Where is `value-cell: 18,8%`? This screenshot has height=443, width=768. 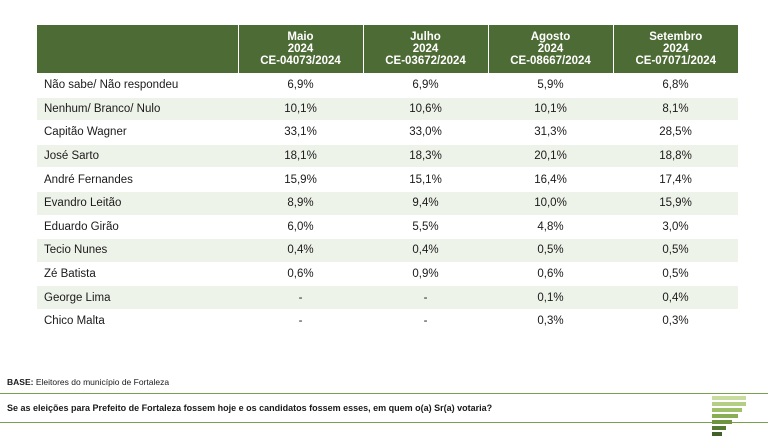
value-cell: 18,8% is located at coordinates (675, 155).